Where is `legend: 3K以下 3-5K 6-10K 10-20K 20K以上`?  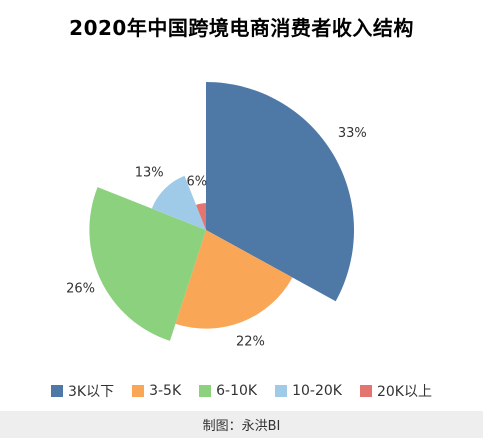
legend: 3K以下 3-5K 6-10K 10-20K 20K以上 is located at coordinates (241, 391).